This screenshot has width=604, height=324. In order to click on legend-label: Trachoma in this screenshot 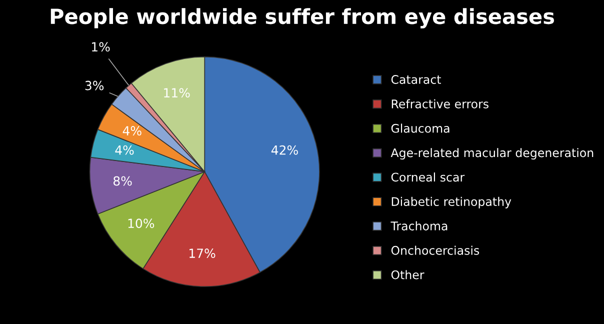, I will do `click(419, 225)`.